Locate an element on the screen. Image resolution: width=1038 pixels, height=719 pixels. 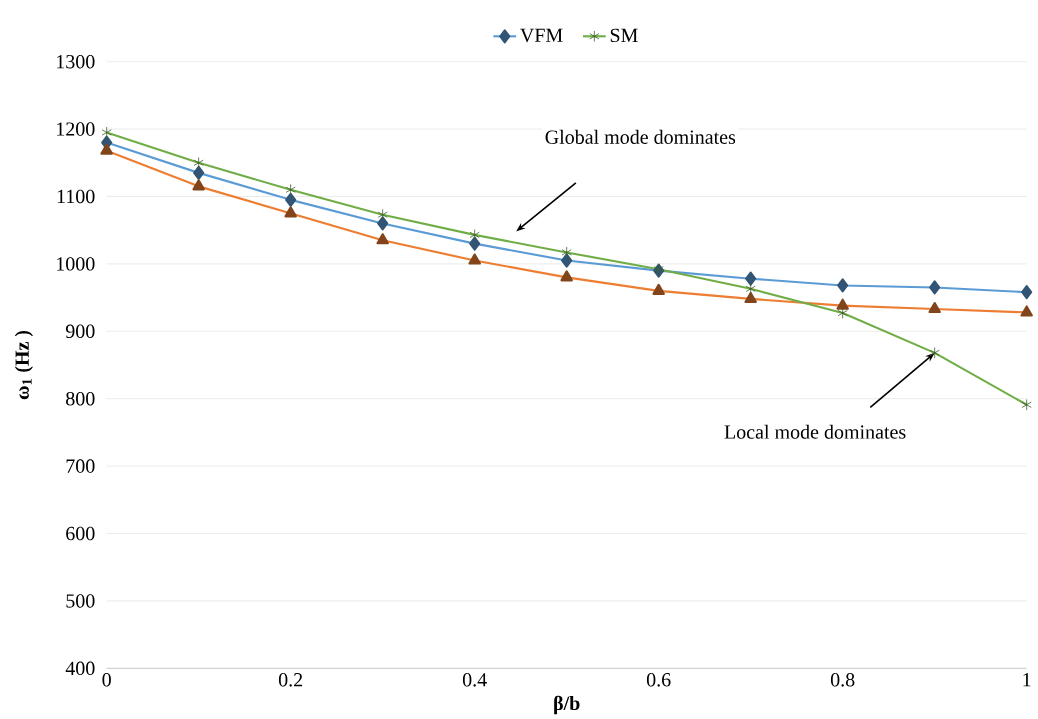
x-tick-label: 0 is located at coordinates (106, 680).